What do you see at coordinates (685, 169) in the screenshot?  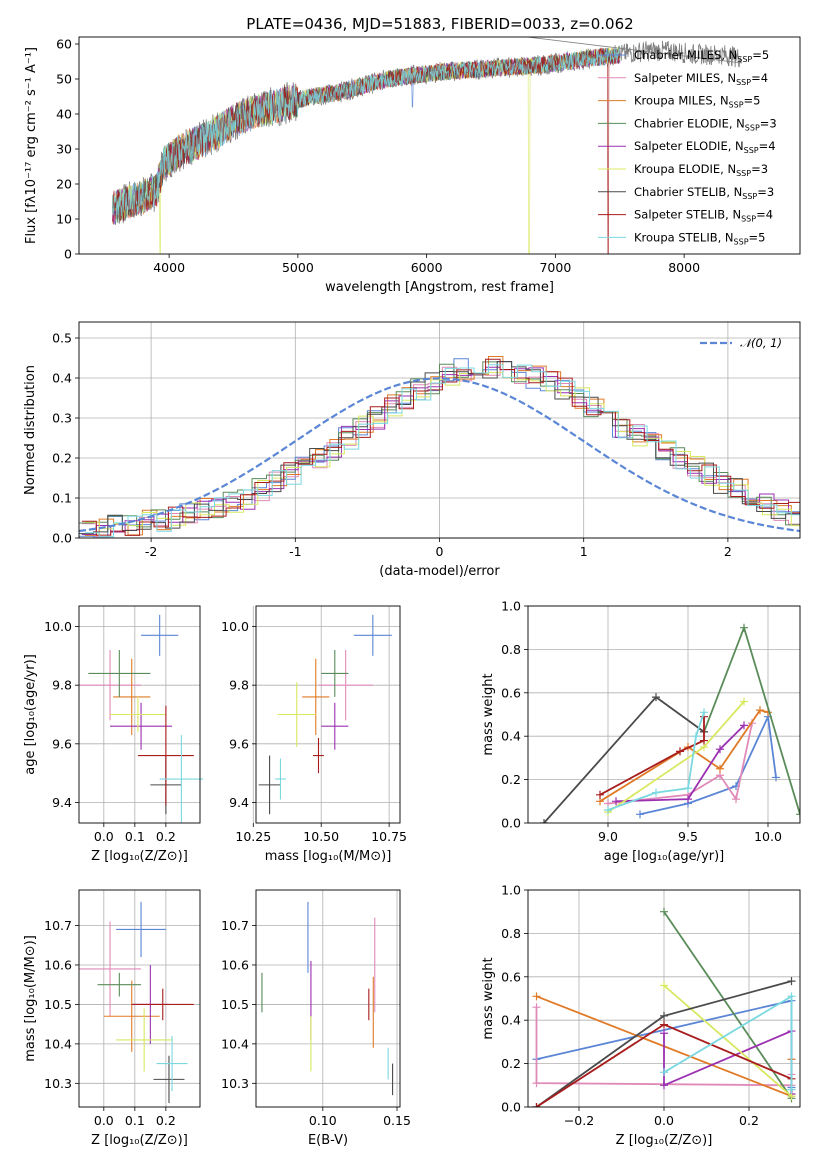 I see `legend-label-name: Kroupa ELODIE, N` at bounding box center [685, 169].